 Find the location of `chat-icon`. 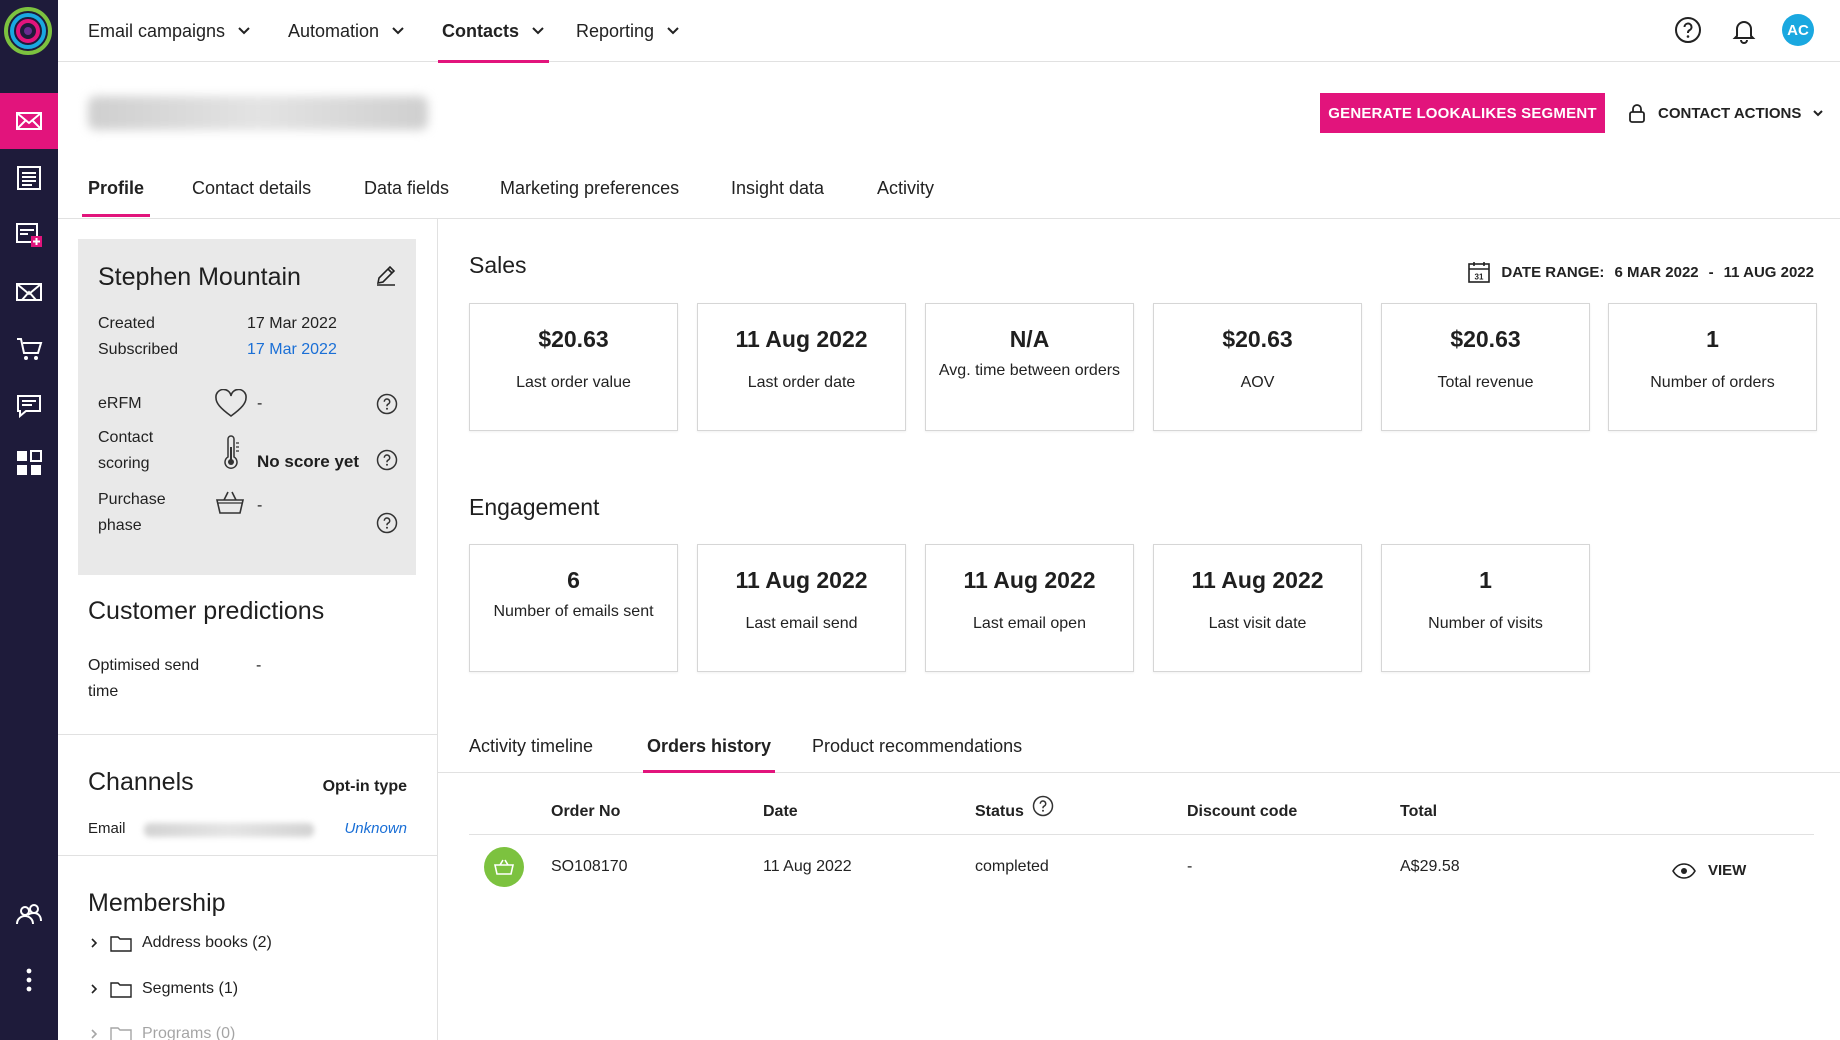

chat-icon is located at coordinates (29, 407).